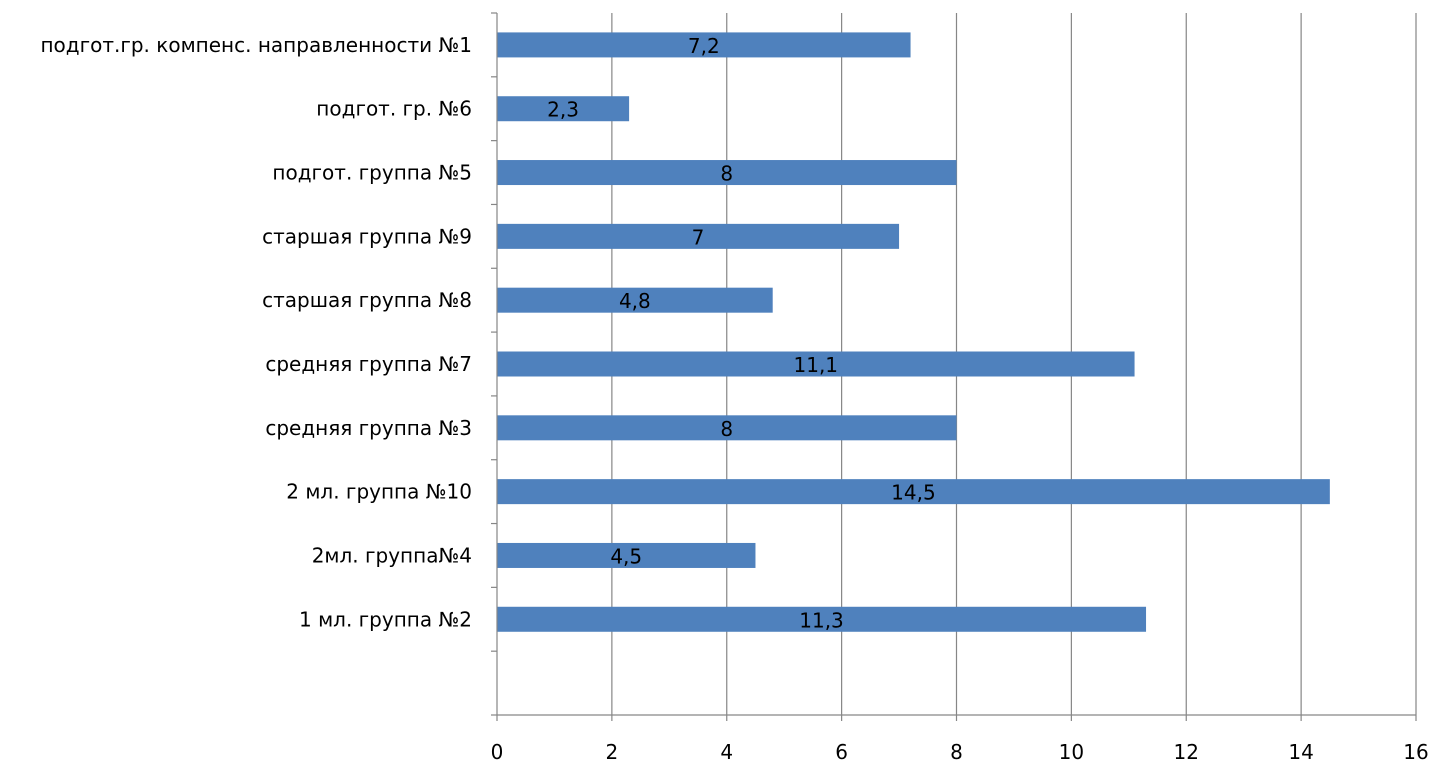  What do you see at coordinates (726, 750) in the screenshot?
I see `x-tick-label: 4` at bounding box center [726, 750].